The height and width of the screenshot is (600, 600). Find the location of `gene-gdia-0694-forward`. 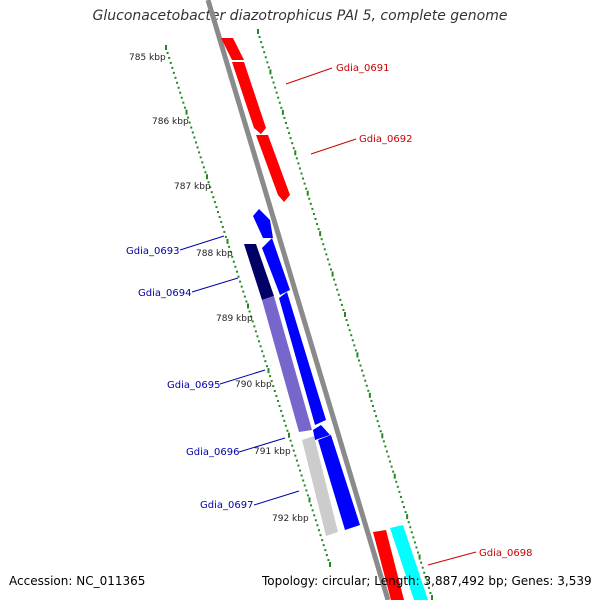

gene-gdia-0694-forward is located at coordinates (276, 266).